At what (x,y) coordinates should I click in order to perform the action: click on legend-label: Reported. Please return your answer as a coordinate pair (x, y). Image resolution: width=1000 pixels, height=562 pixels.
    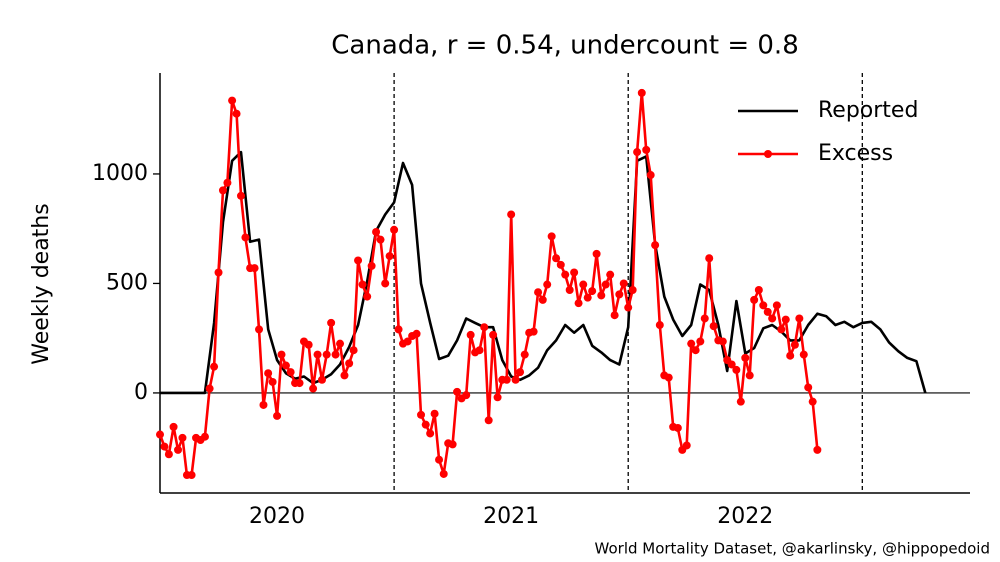
    Looking at the image, I should click on (868, 110).